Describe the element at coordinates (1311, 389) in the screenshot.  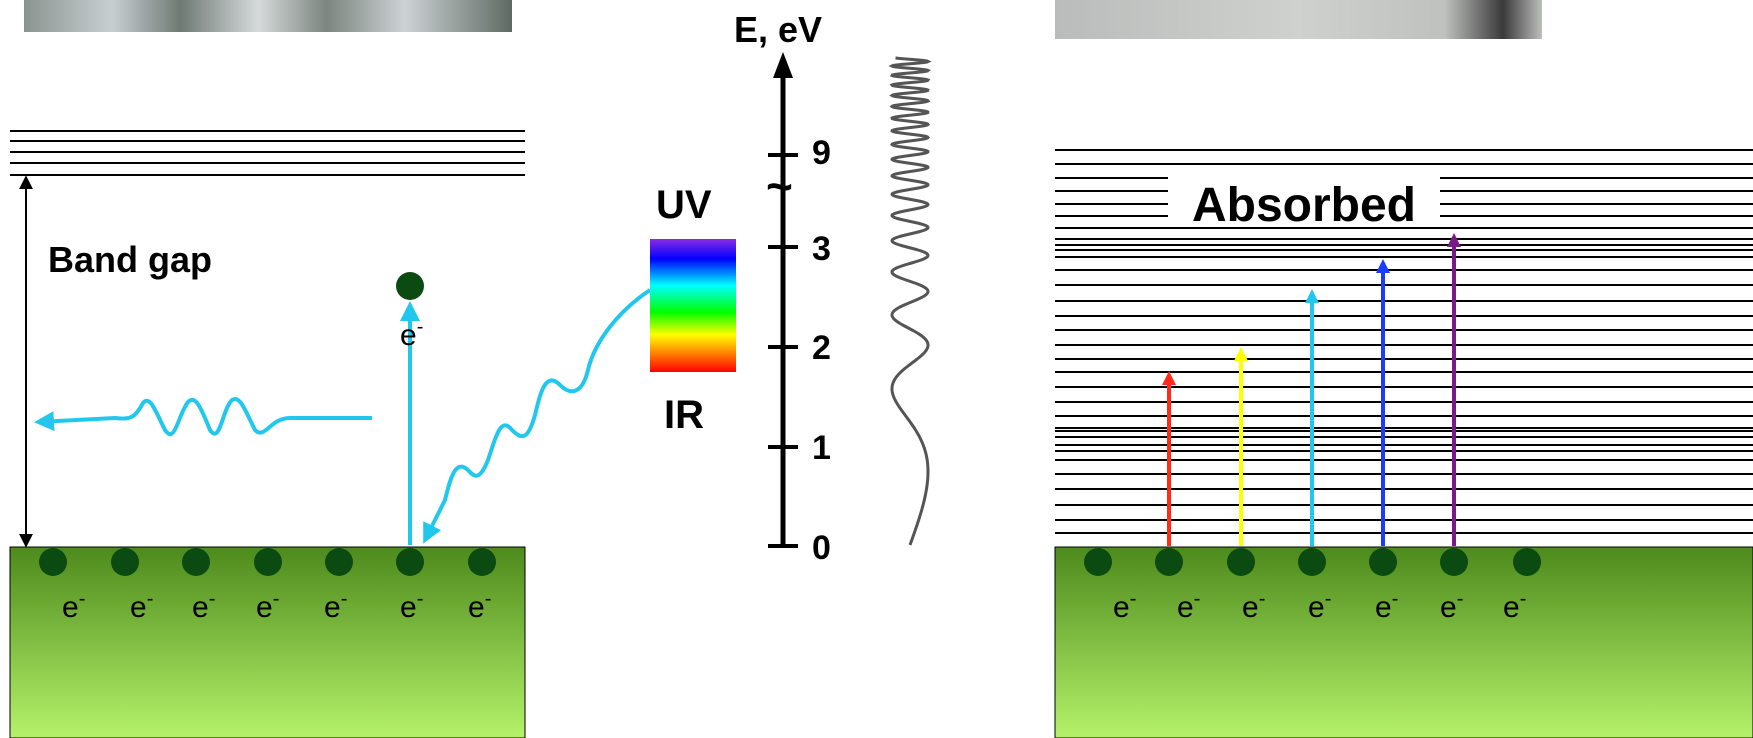
I see `absorption-arrows` at that location.